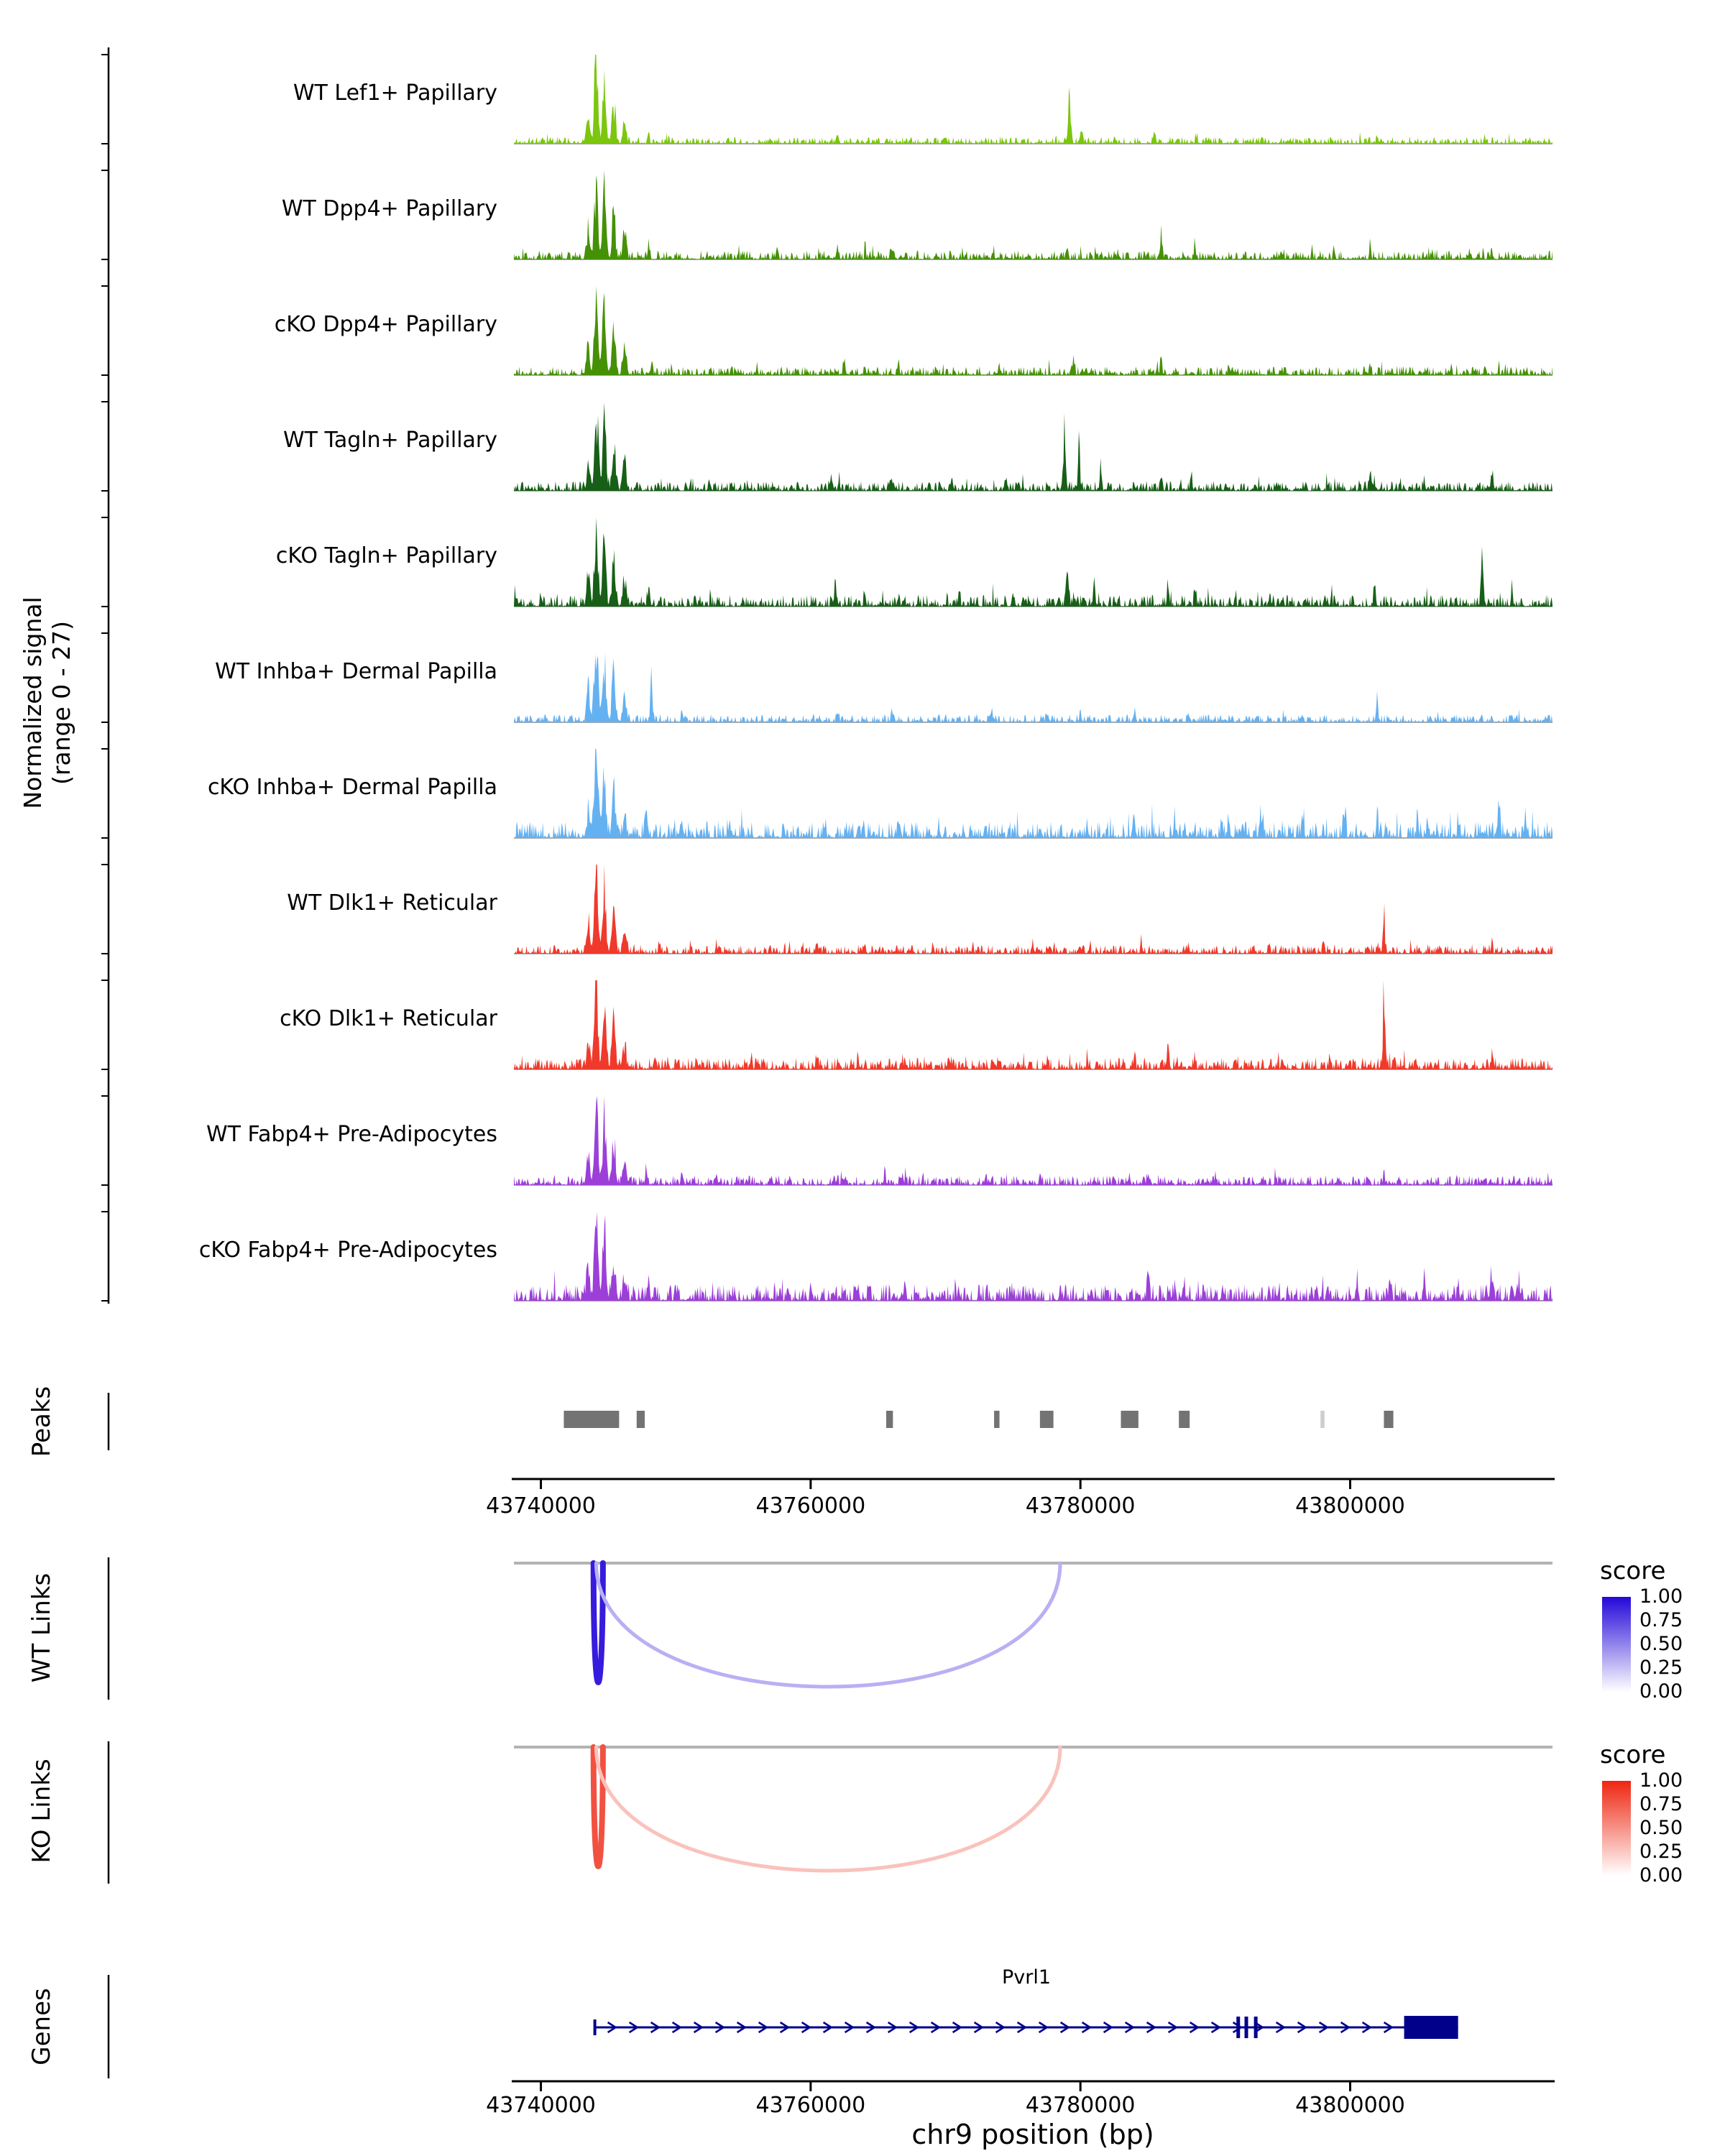 The image size is (1725, 2156). Describe the element at coordinates (41, 2026) in the screenshot. I see `section-label-genes: Genes` at that location.